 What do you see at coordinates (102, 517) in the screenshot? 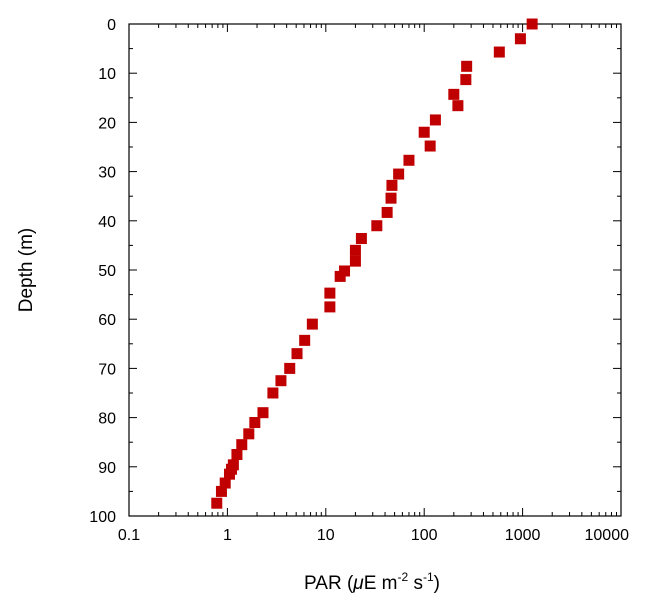
I see `y-tick-label: 100` at bounding box center [102, 517].